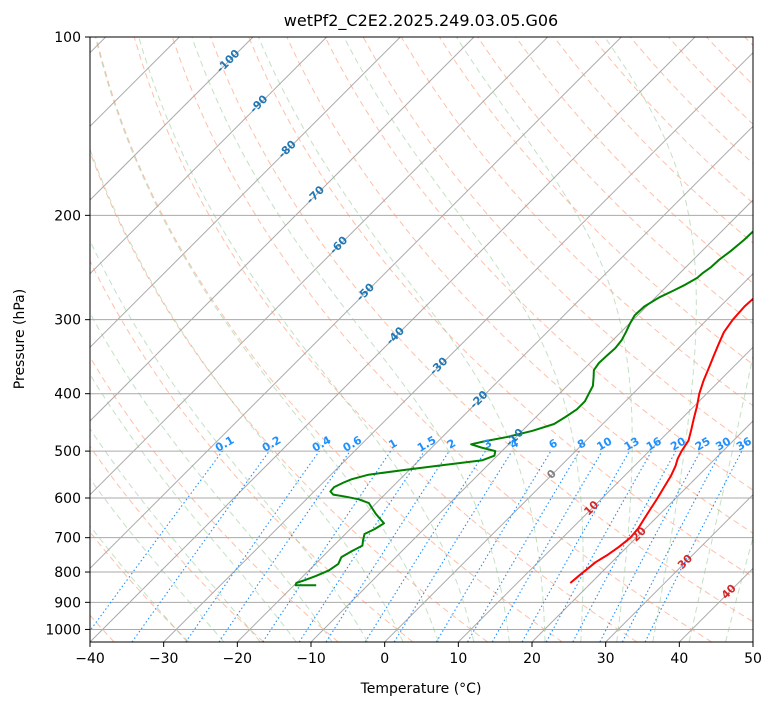 This screenshot has height=708, width=775. I want to click on y-tick-label: 100, so click(67, 38).